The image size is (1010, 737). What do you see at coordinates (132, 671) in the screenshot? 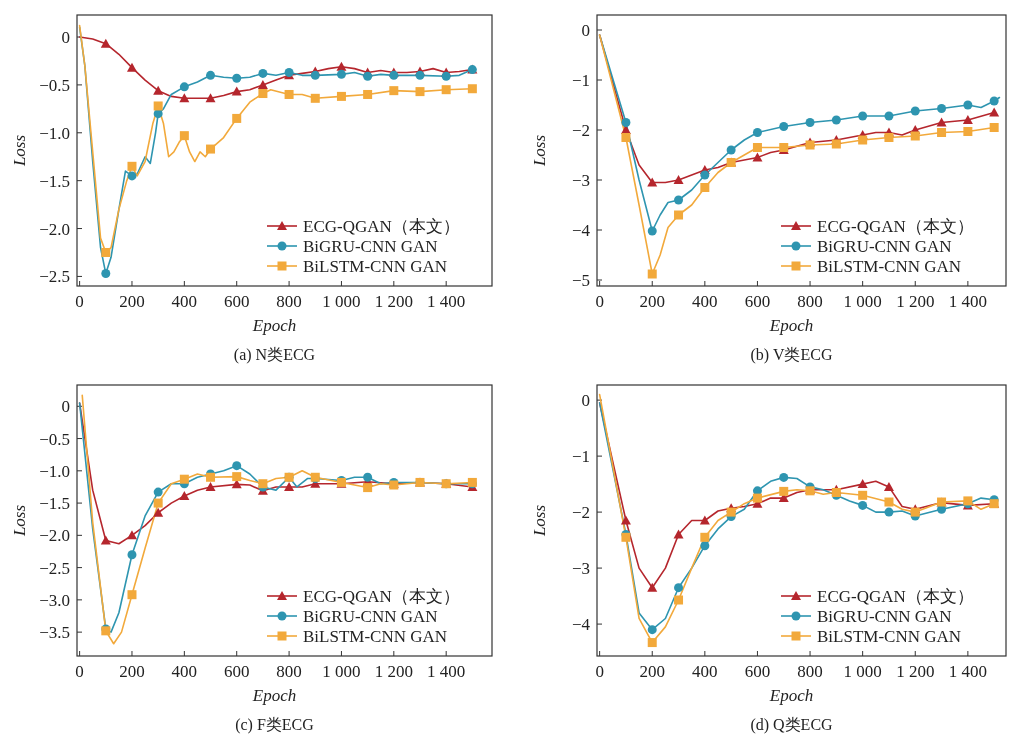
I see `x-tick-label: 200` at bounding box center [132, 671].